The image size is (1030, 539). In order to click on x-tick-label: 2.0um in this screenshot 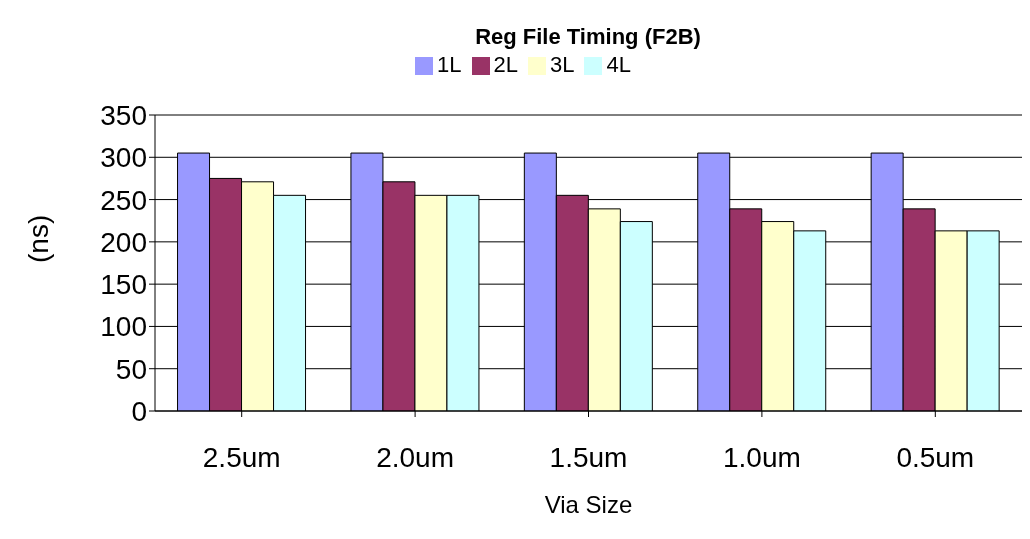, I will do `click(415, 457)`.